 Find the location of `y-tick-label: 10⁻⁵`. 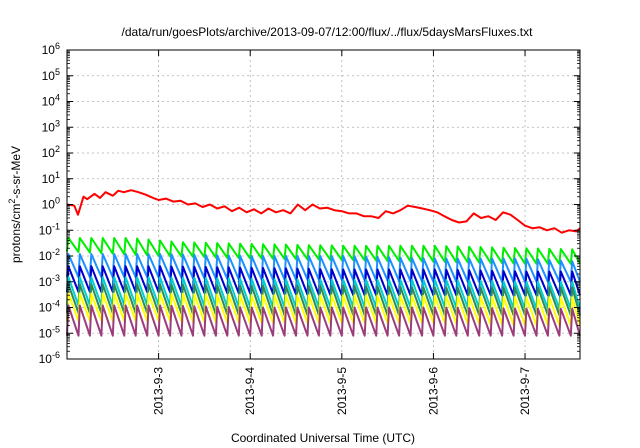

y-tick-label: 10⁻⁵ is located at coordinates (49, 332).